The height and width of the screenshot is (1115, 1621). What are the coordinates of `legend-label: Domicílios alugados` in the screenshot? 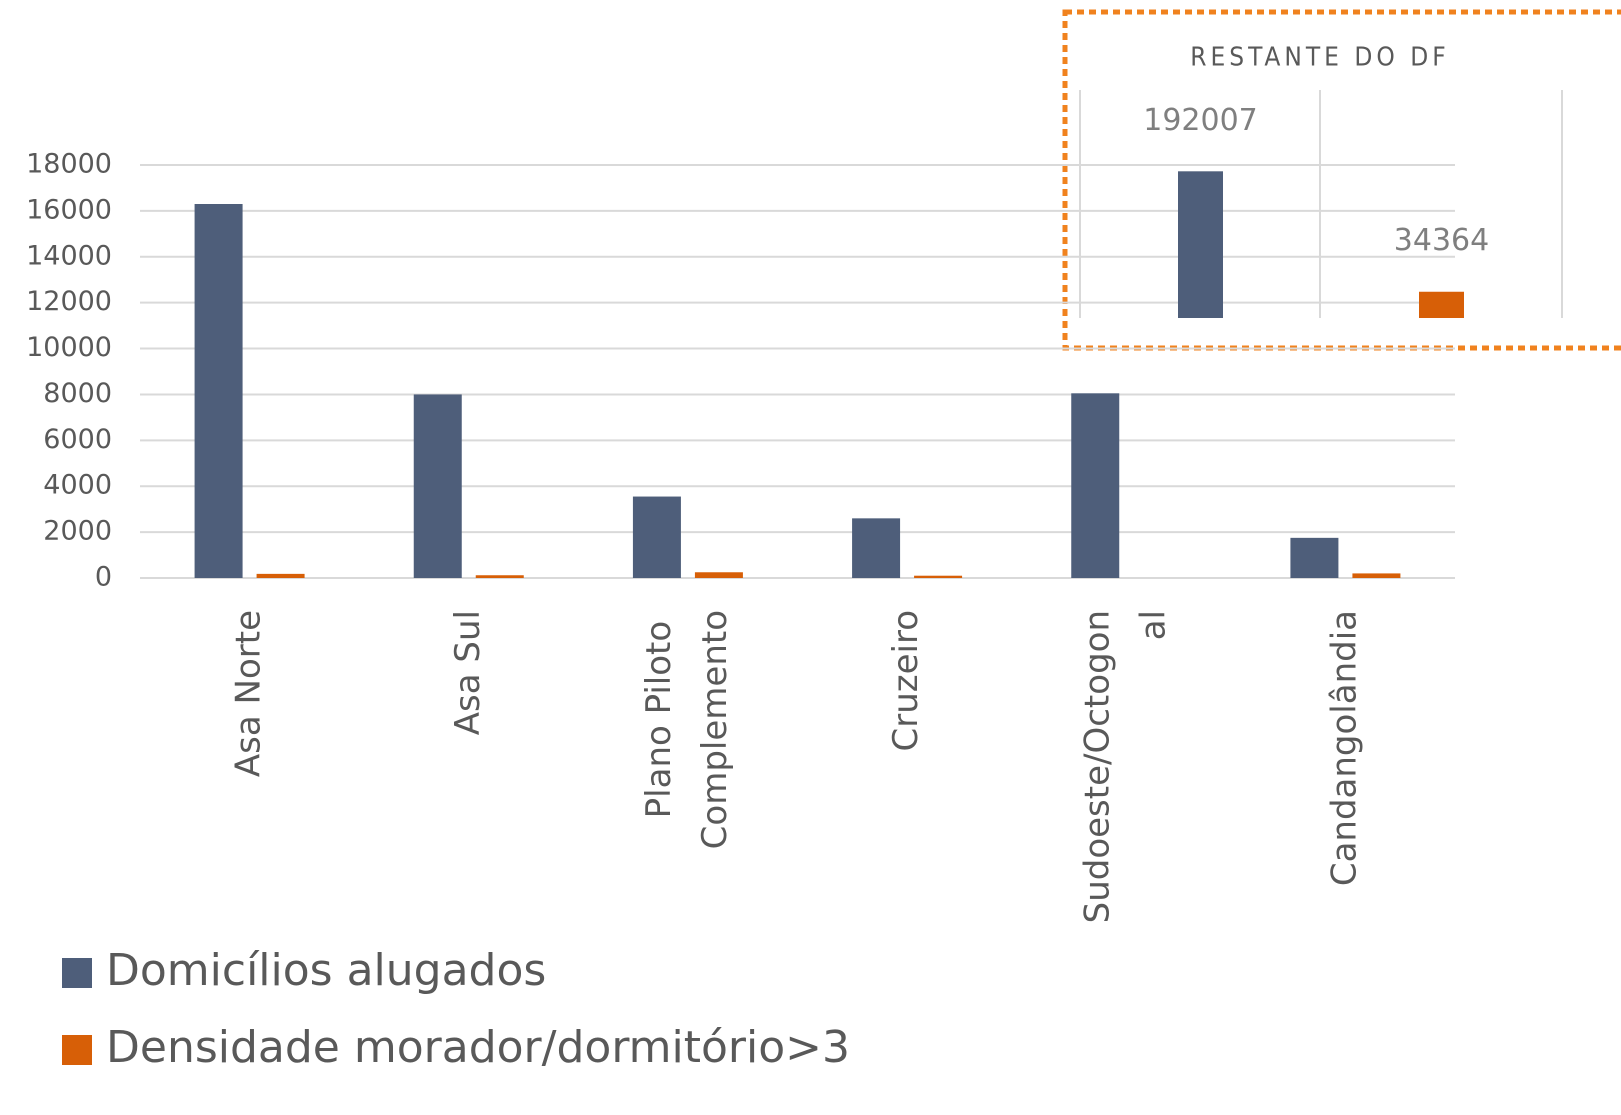 It's located at (326, 970).